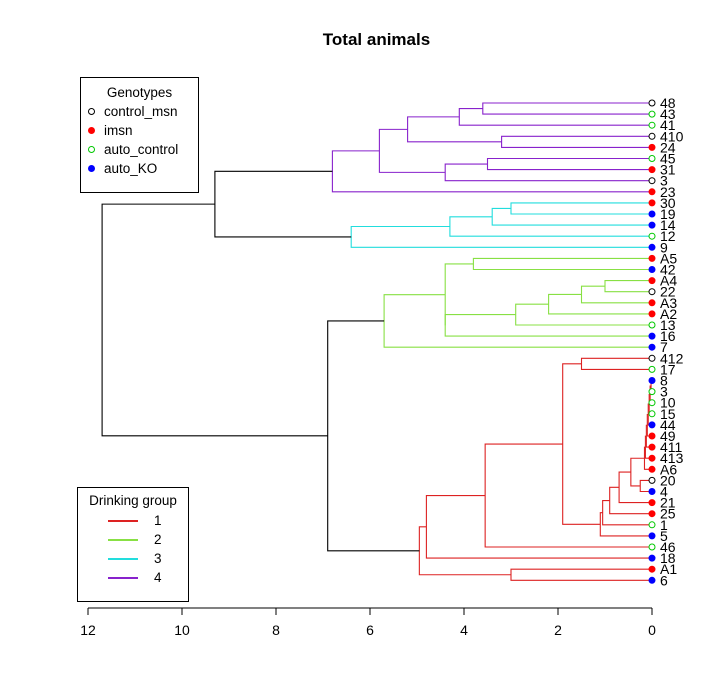 The image size is (715, 700). I want to click on group-2-line-icon, so click(123, 539).